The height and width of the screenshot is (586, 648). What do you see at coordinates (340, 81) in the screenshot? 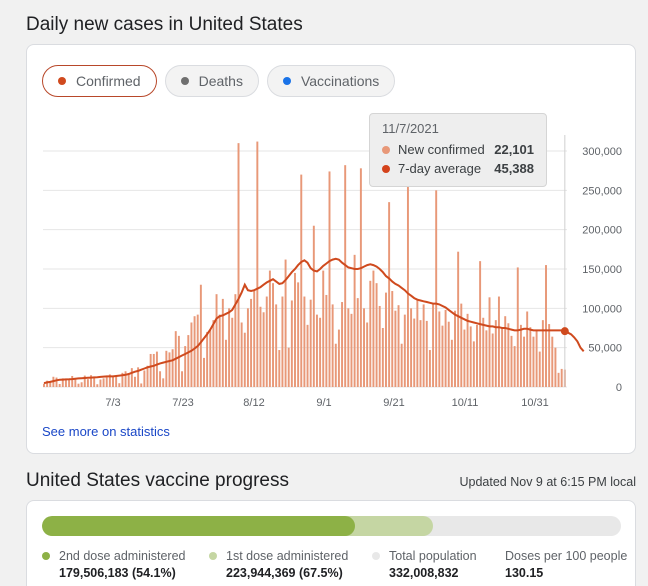
I see `chip-label: Vaccinations` at bounding box center [340, 81].